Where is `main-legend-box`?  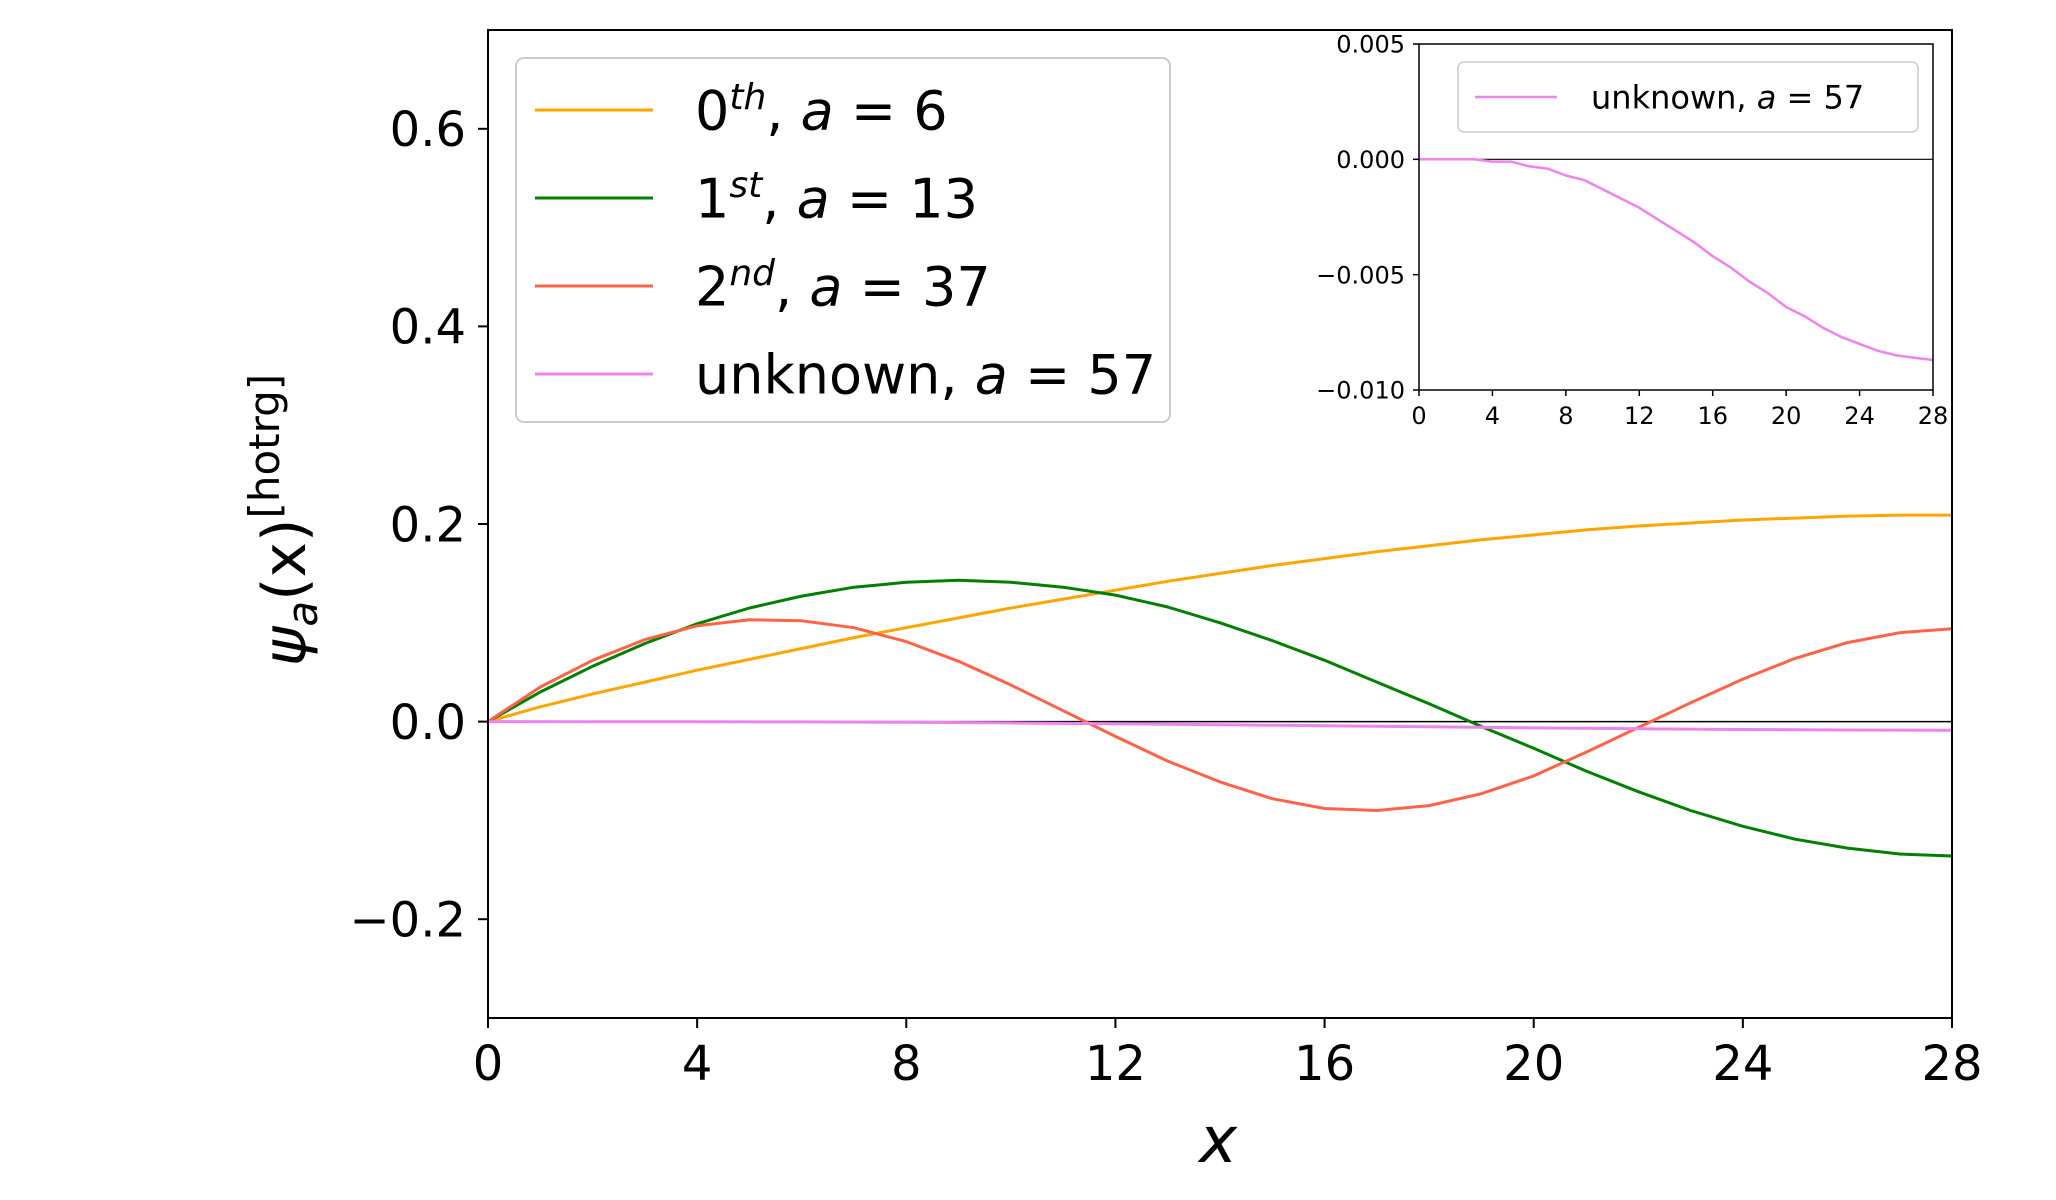
main-legend-box is located at coordinates (843, 240).